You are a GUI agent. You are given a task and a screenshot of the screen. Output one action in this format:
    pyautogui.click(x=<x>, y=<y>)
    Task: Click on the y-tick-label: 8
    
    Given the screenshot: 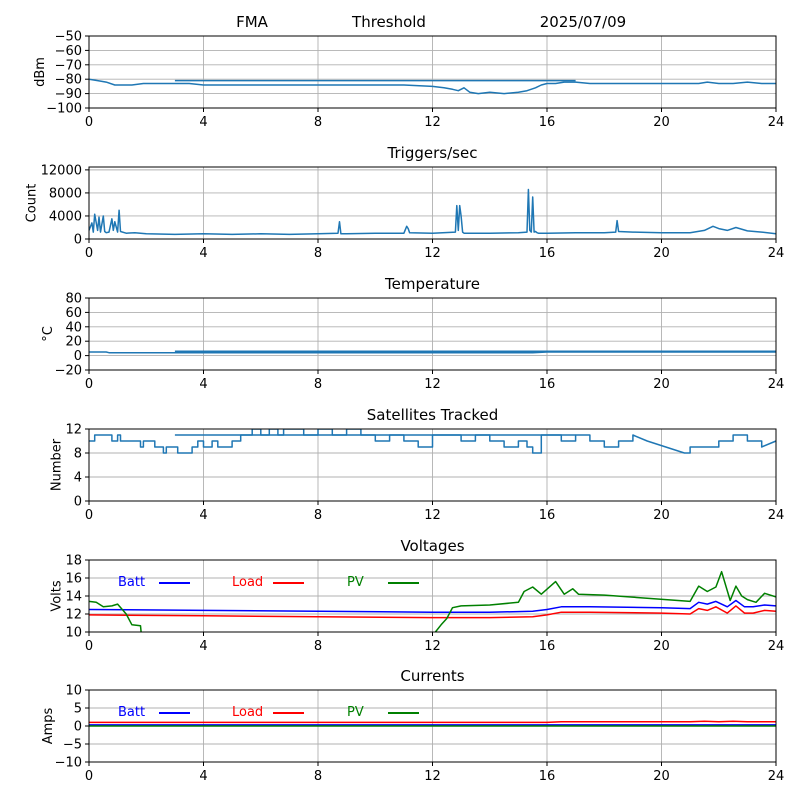 What is the action you would take?
    pyautogui.click(x=78, y=454)
    